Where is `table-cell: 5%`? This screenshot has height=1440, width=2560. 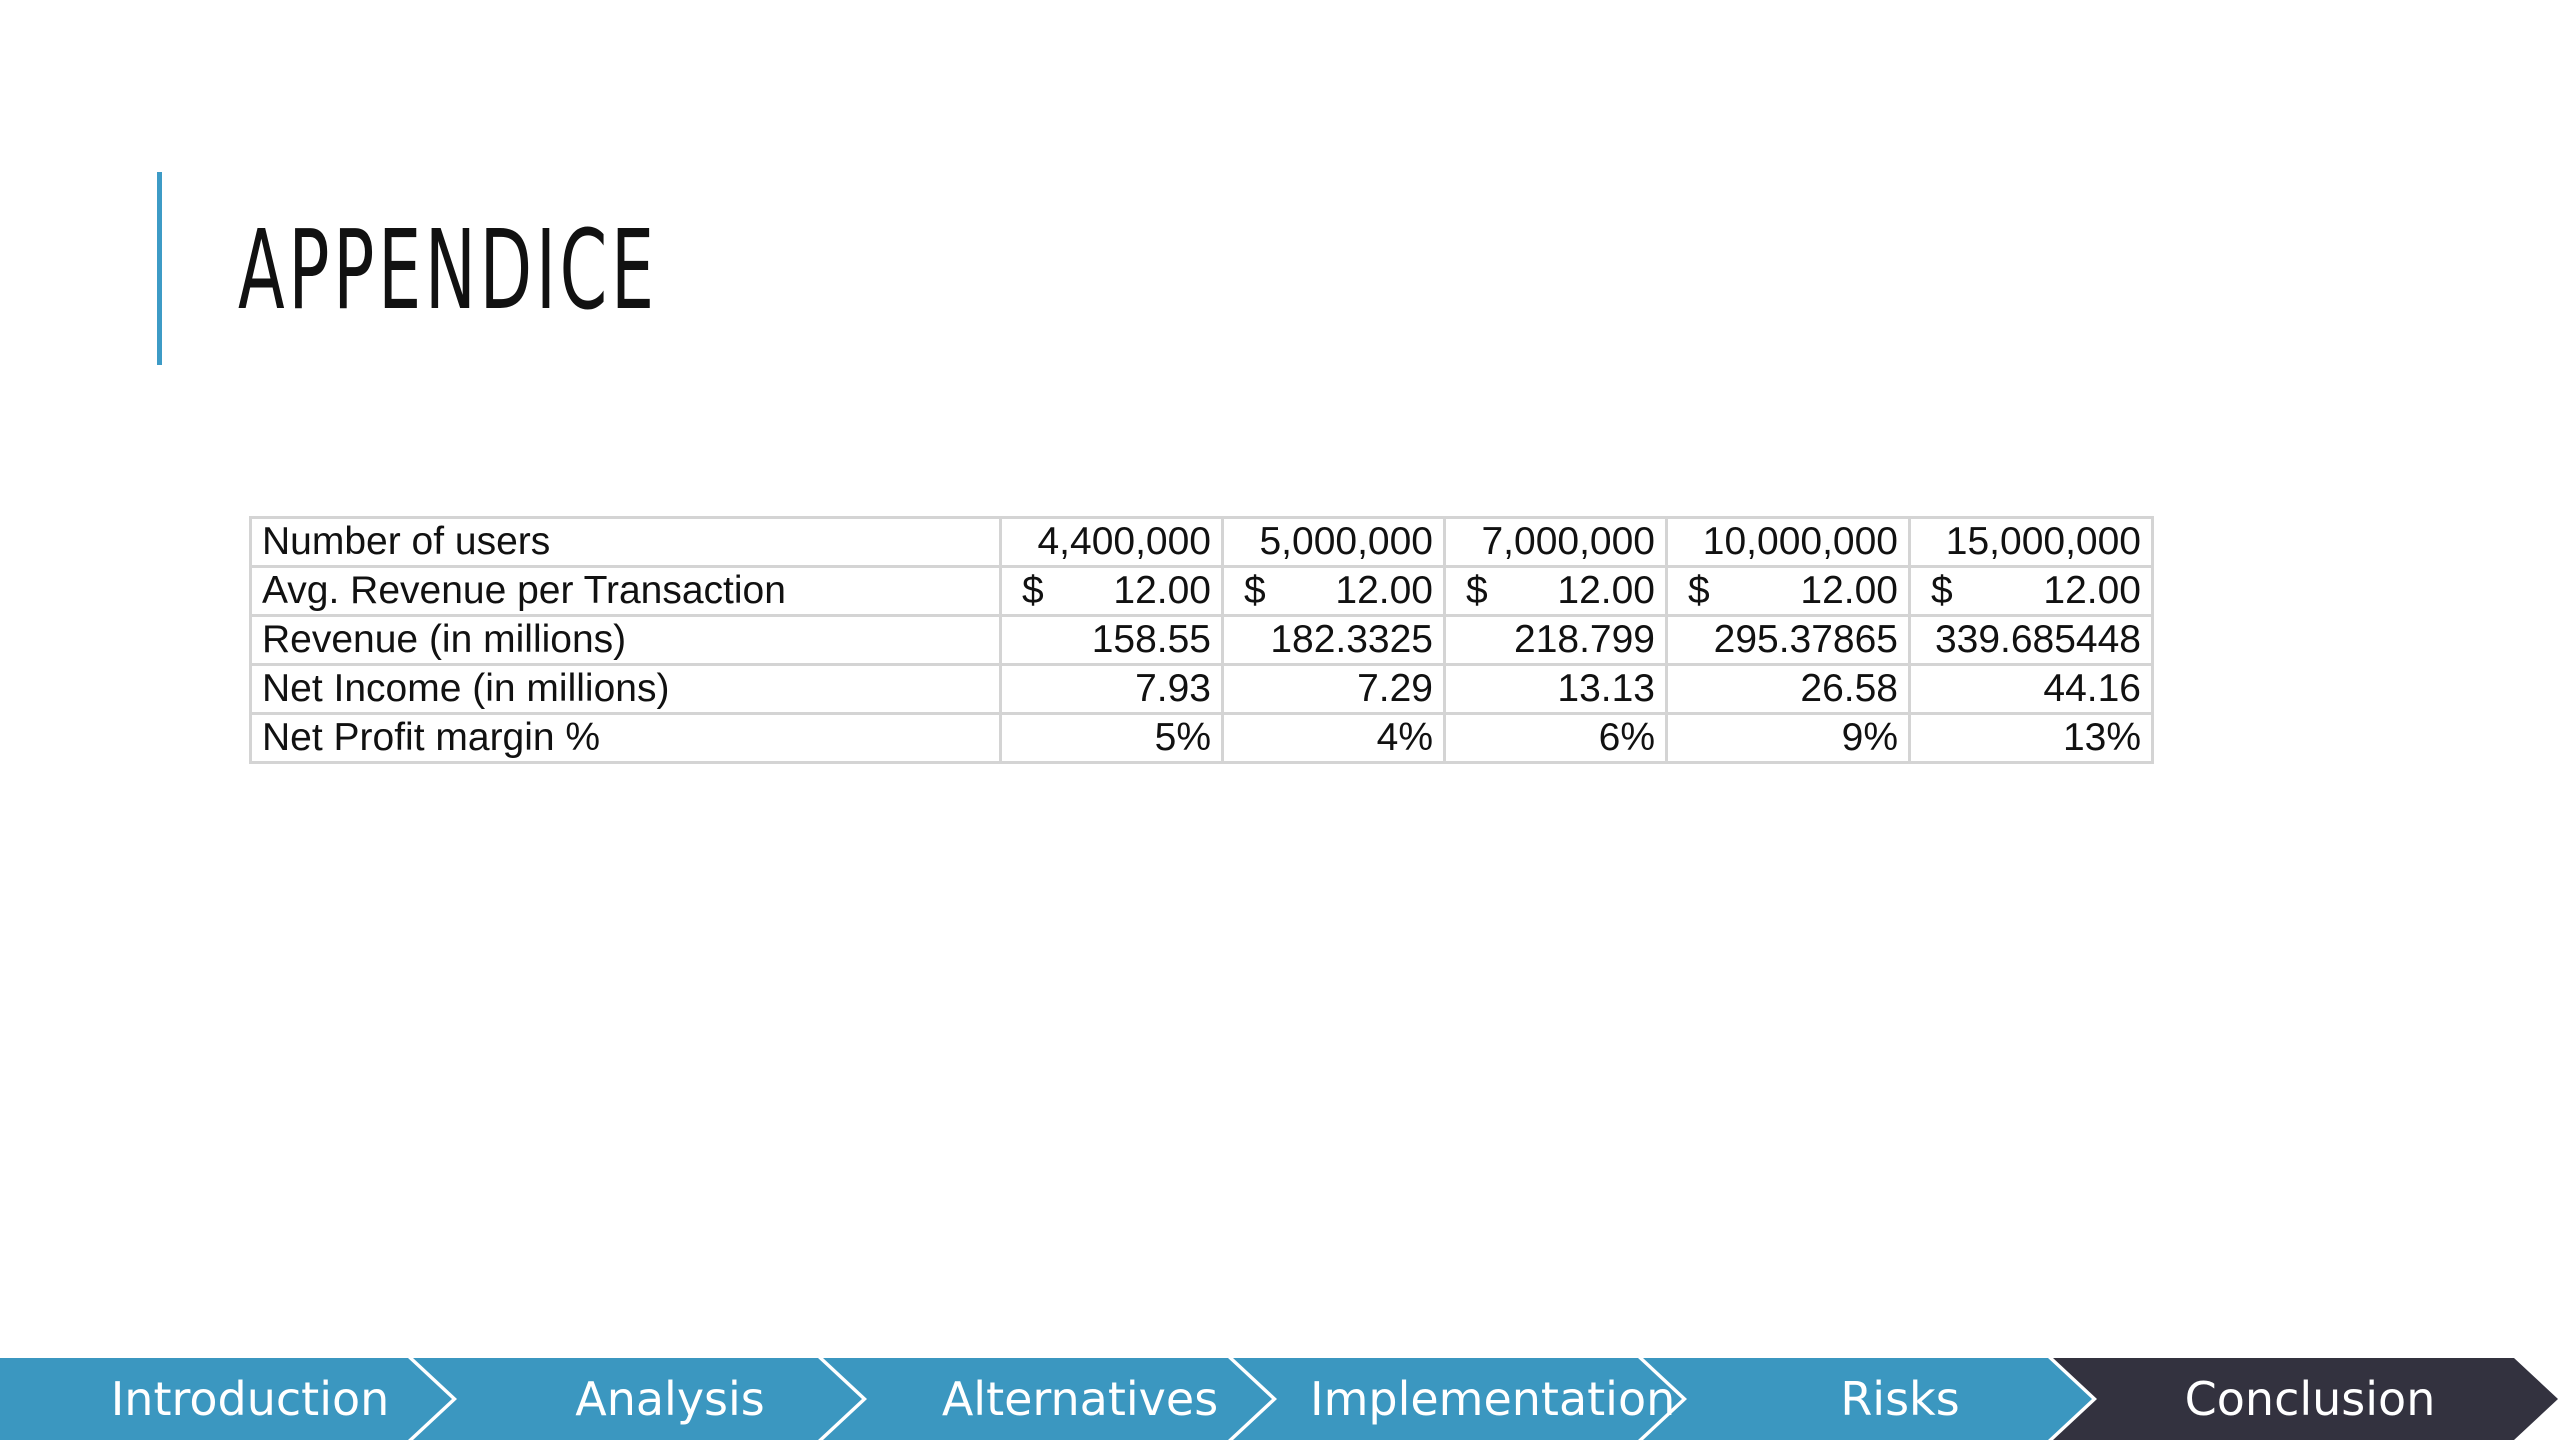
table-cell: 5% is located at coordinates (1111, 738).